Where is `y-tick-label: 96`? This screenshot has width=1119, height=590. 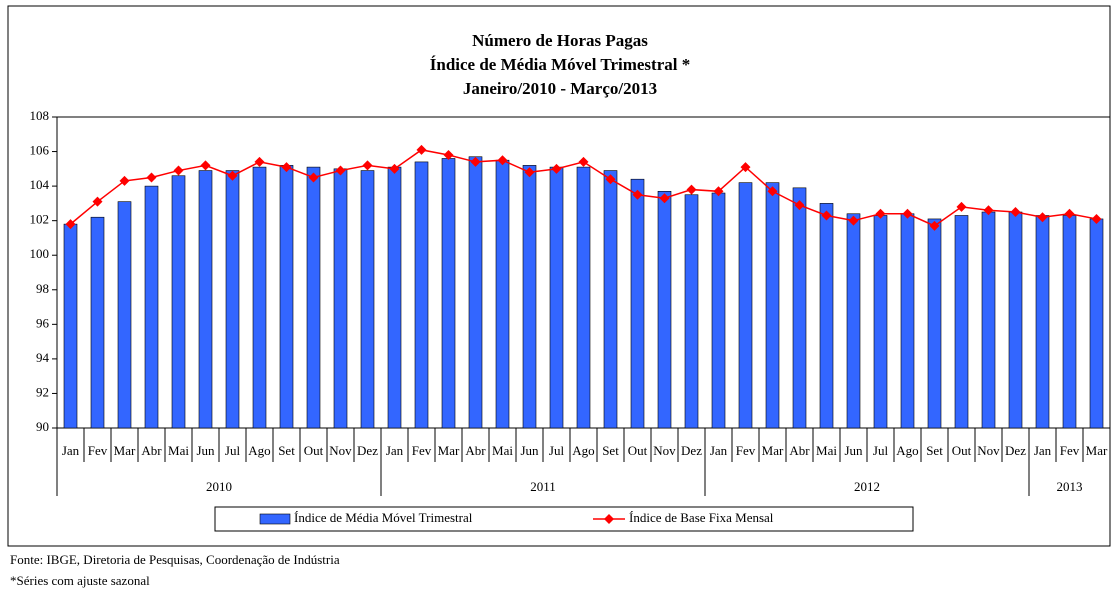
y-tick-label: 96 is located at coordinates (43, 322).